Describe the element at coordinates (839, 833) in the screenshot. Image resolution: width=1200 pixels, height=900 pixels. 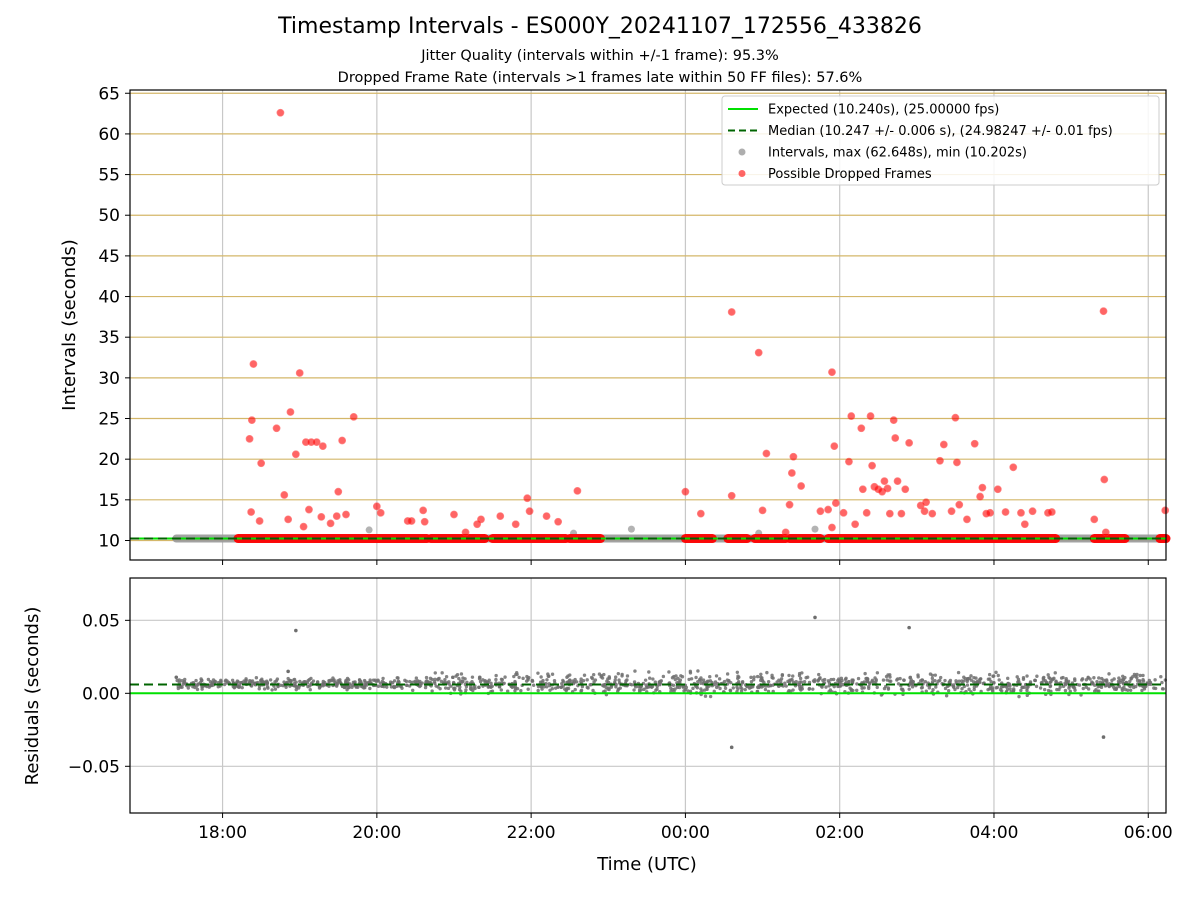
I see `x-tick-label: 02:00` at that location.